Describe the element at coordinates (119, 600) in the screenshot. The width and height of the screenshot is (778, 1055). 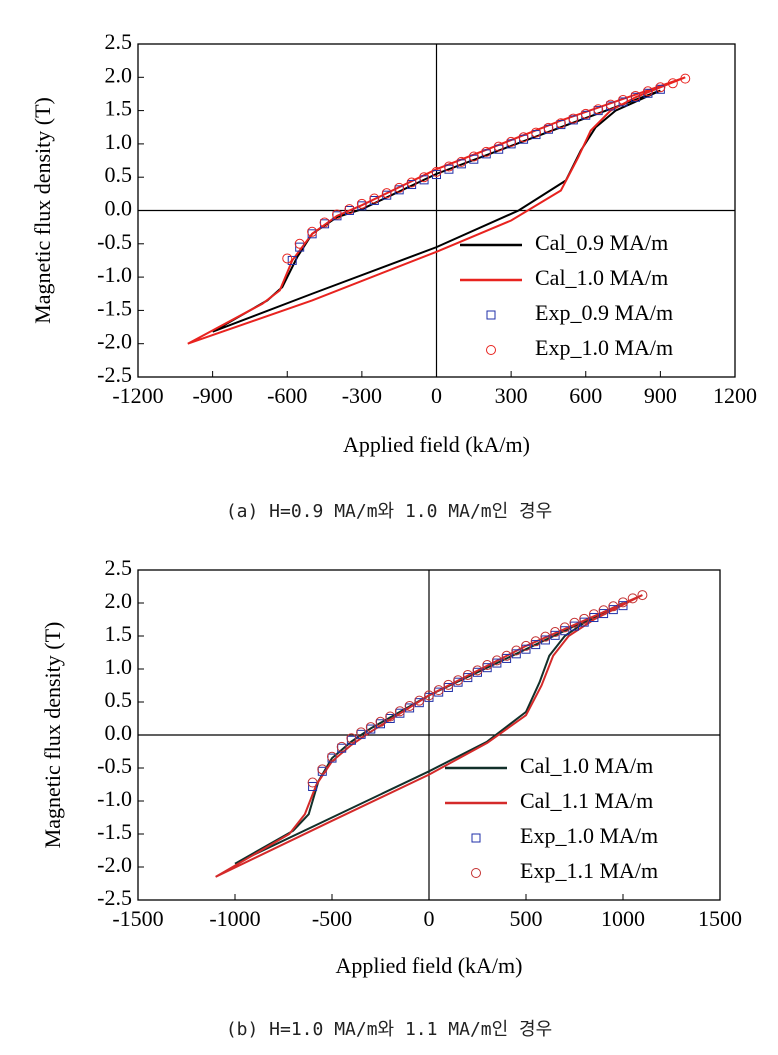
I see `y-tick-label: 2.0` at that location.